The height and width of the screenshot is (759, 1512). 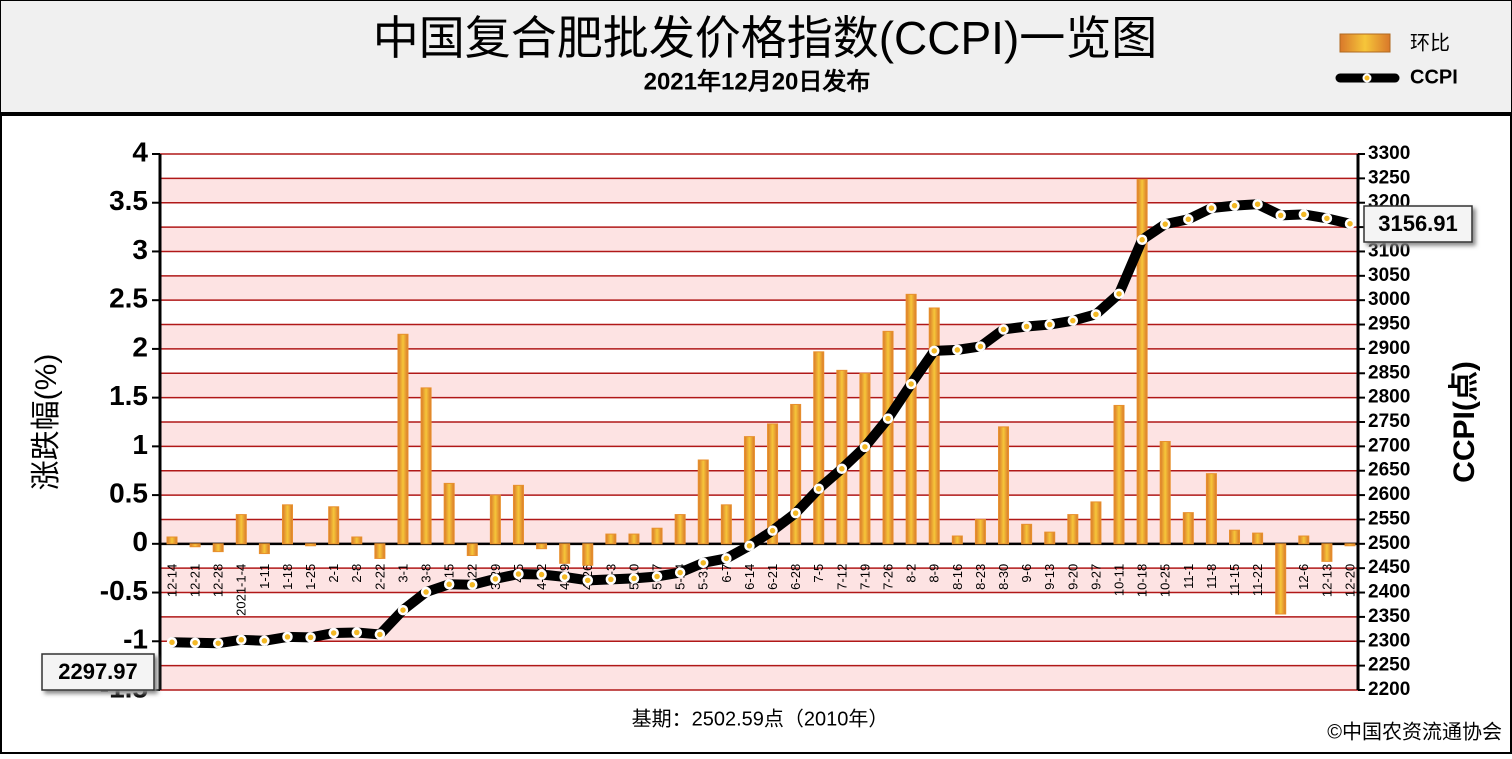 What do you see at coordinates (1434, 77) in the screenshot?
I see `legend-label: CCPI` at bounding box center [1434, 77].